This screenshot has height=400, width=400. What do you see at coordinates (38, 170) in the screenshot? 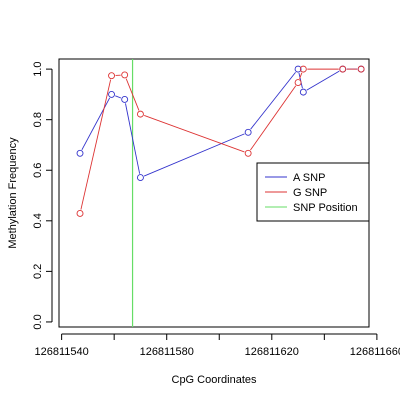
I see `y-tick-label: 0.6` at bounding box center [38, 170].